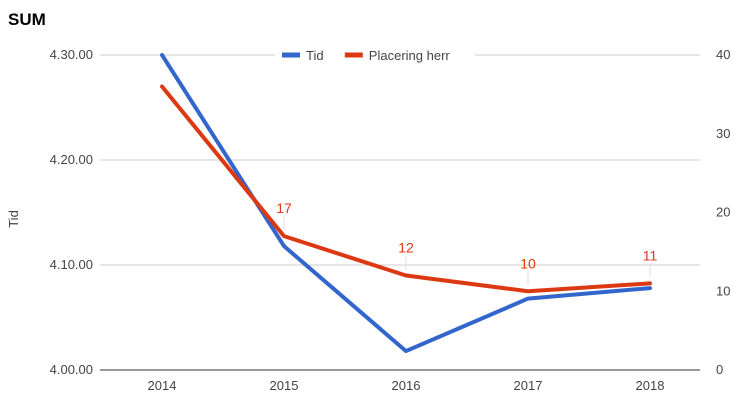  I want to click on data-label: 11, so click(650, 255).